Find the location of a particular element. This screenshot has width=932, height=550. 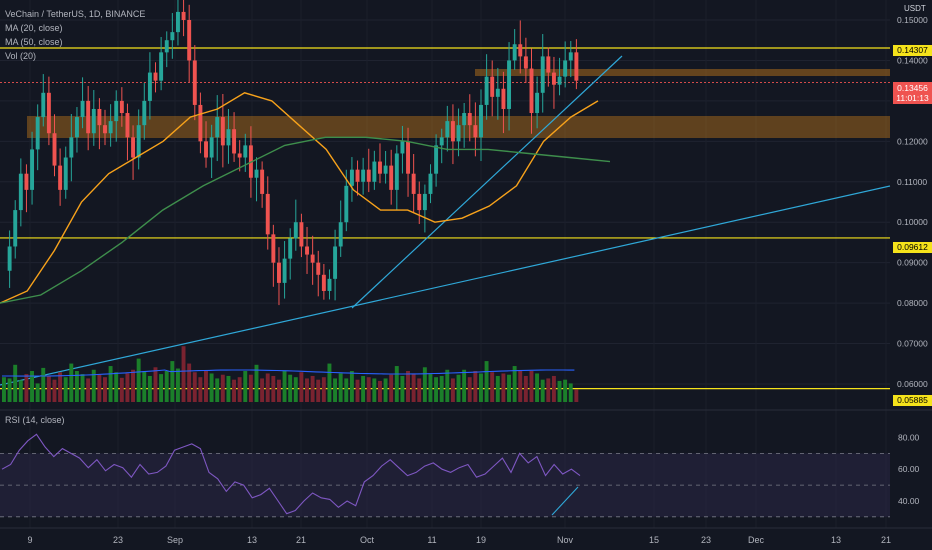

rsi-band is located at coordinates (445, 485).